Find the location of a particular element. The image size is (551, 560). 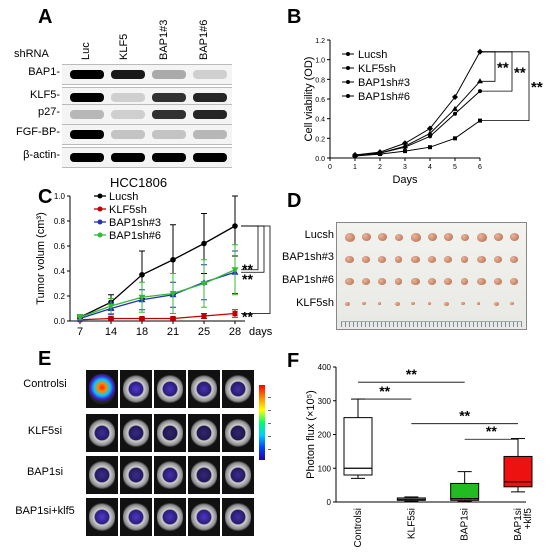

x-tick-label: BAP1si+klf5 is located at coordinates (523, 524).